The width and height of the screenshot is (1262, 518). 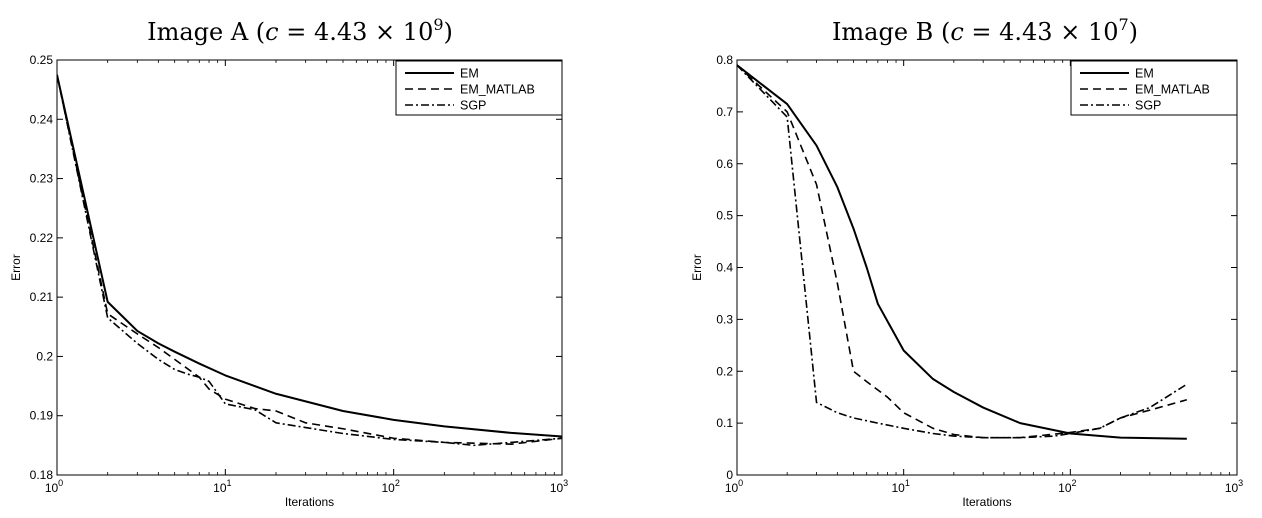 I want to click on y-tick-label: 0.21, so click(x=42, y=297).